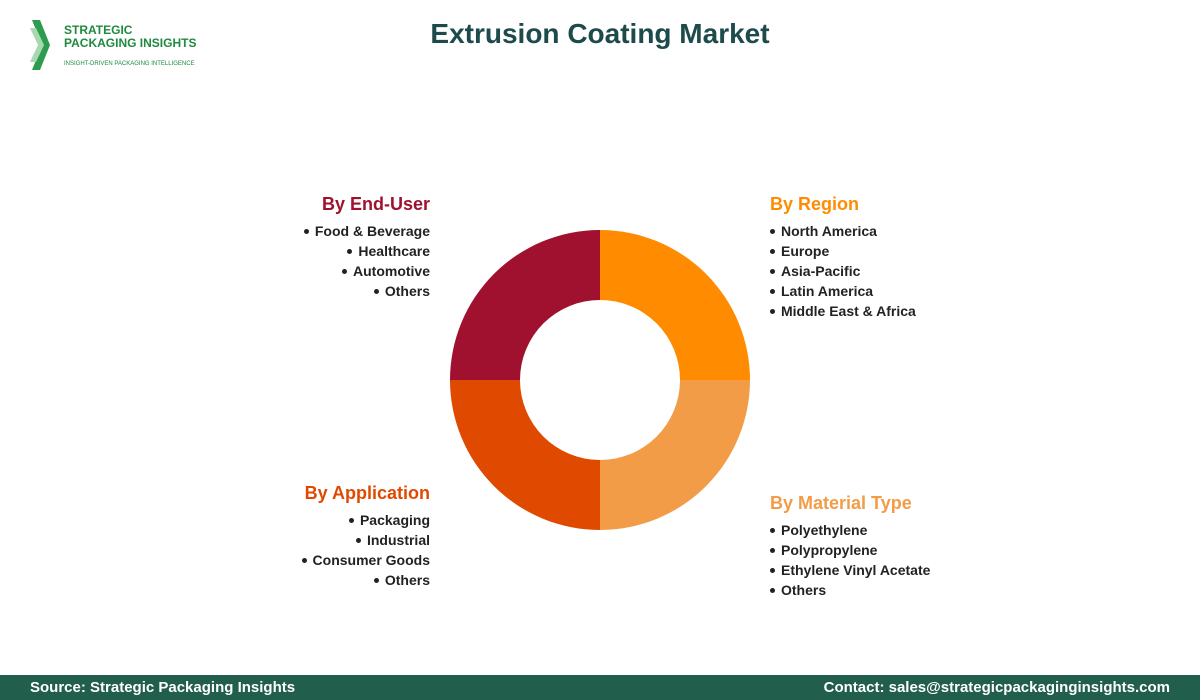 This screenshot has width=1200, height=700. What do you see at coordinates (920, 251) in the screenshot?
I see `segment-item: Europe` at bounding box center [920, 251].